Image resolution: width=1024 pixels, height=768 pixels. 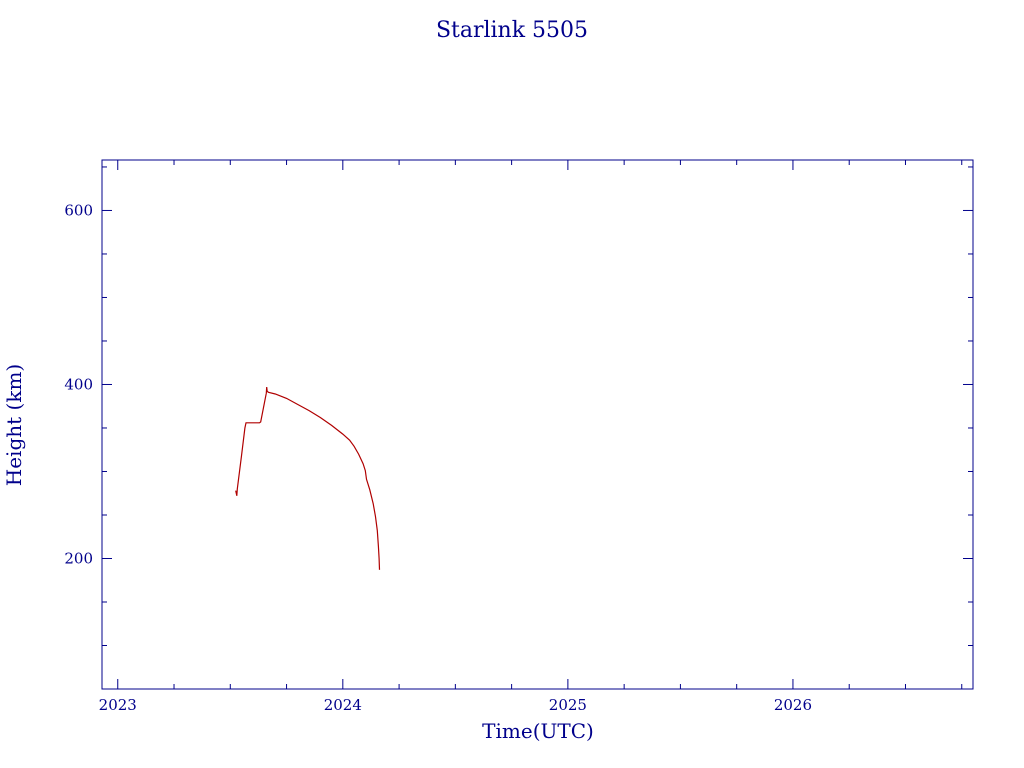 What do you see at coordinates (793, 705) in the screenshot?
I see `x-tick-label: 2026` at bounding box center [793, 705].